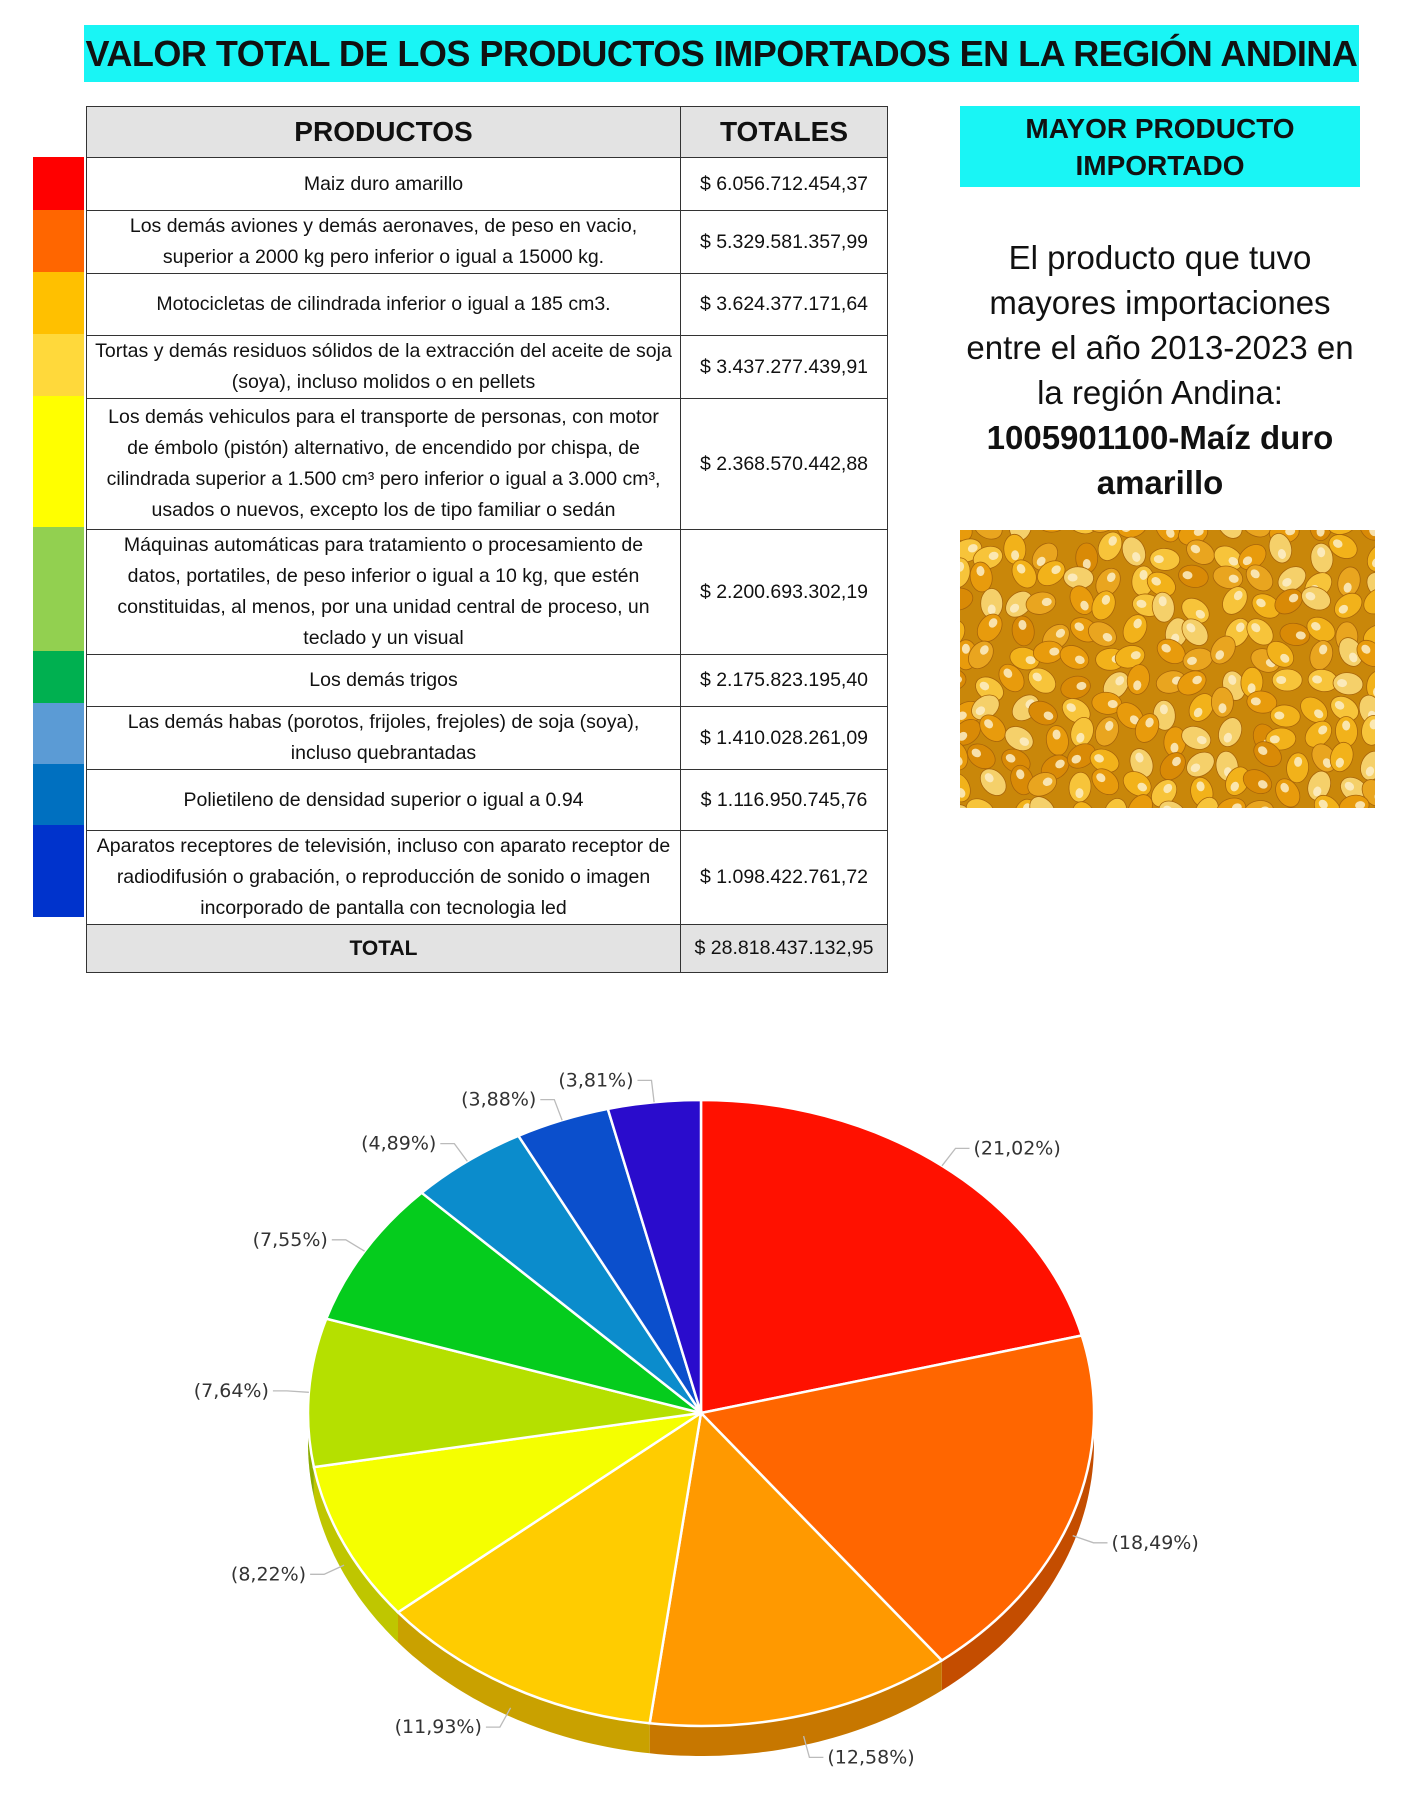  What do you see at coordinates (784, 304) in the screenshot?
I see `product-total: $ 3.624.377.171,64` at bounding box center [784, 304].